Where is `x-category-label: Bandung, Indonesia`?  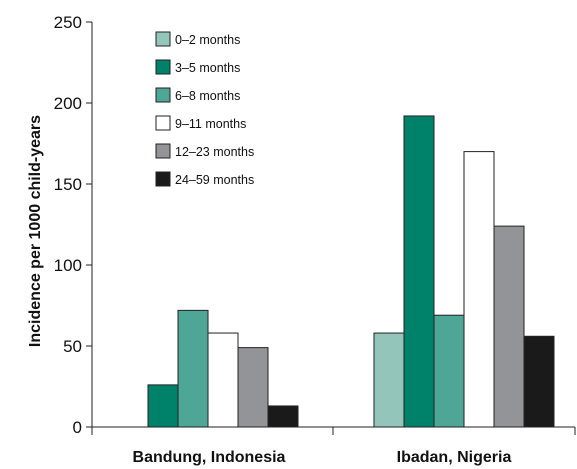 x-category-label: Bandung, Indonesia is located at coordinates (209, 457).